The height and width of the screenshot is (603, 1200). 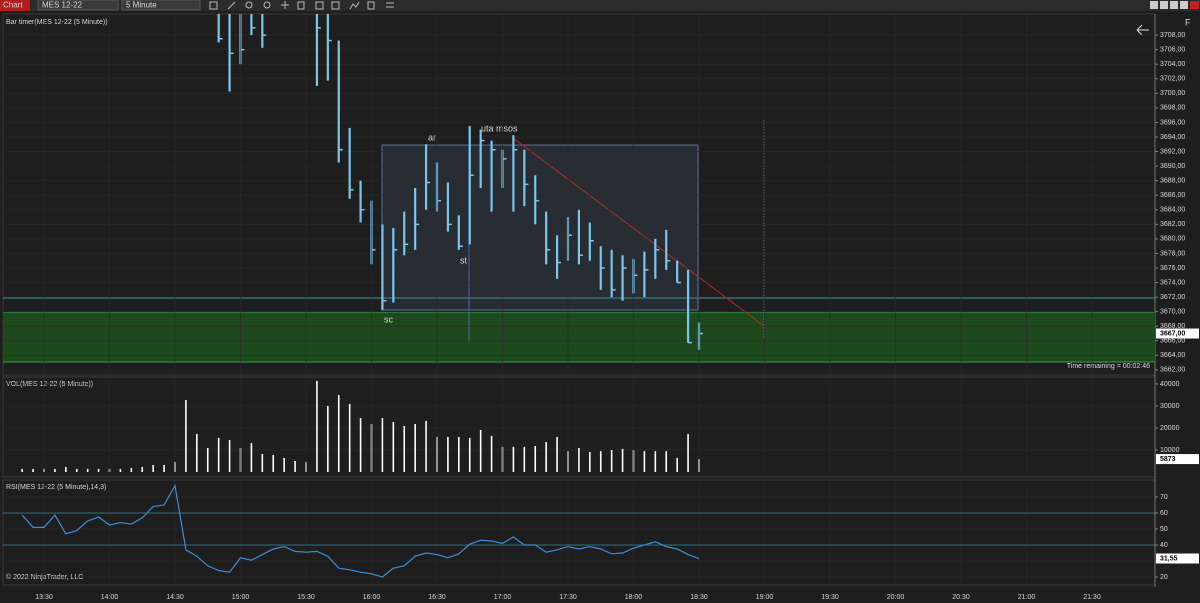 What do you see at coordinates (830, 597) in the screenshot?
I see `x-tick-label: 19:30` at bounding box center [830, 597].